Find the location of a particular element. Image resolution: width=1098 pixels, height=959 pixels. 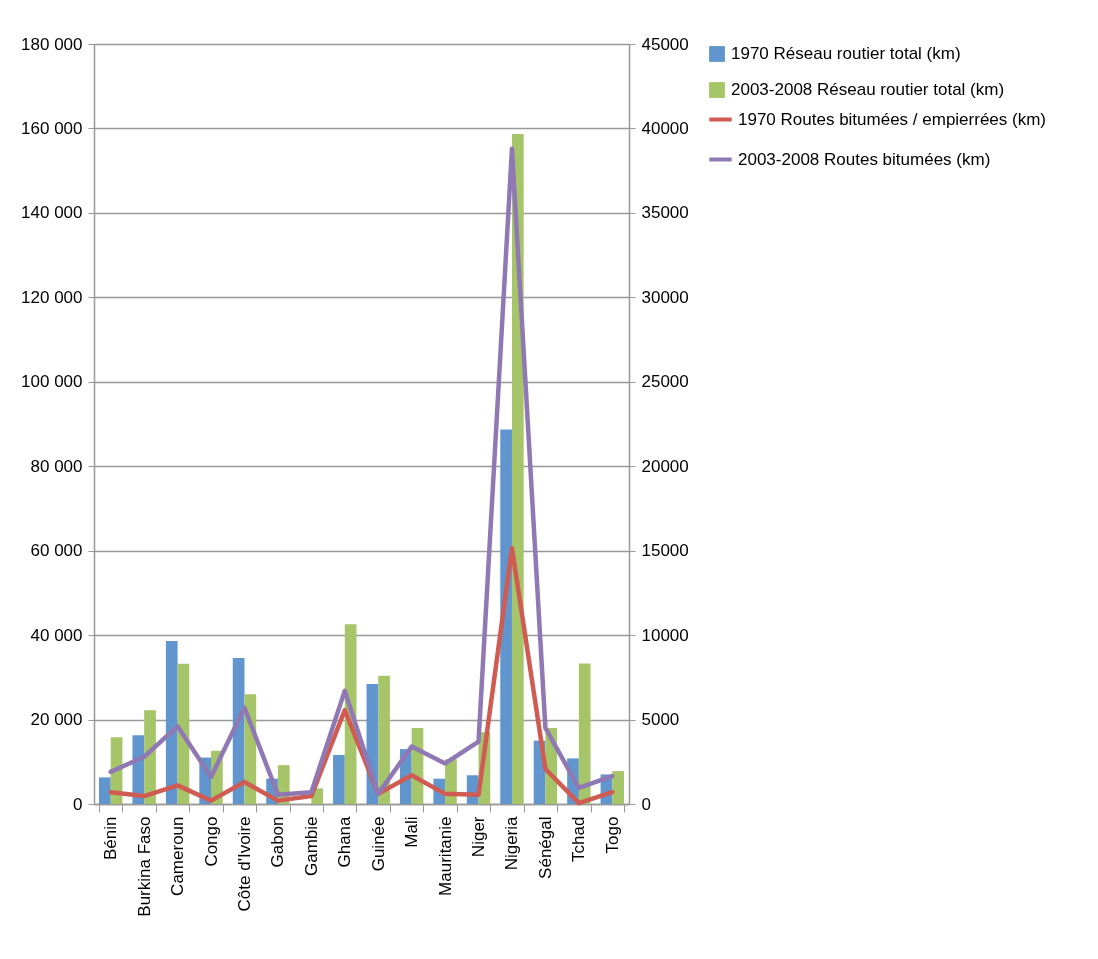

y-tick-label: 160 000 is located at coordinates (52, 128).